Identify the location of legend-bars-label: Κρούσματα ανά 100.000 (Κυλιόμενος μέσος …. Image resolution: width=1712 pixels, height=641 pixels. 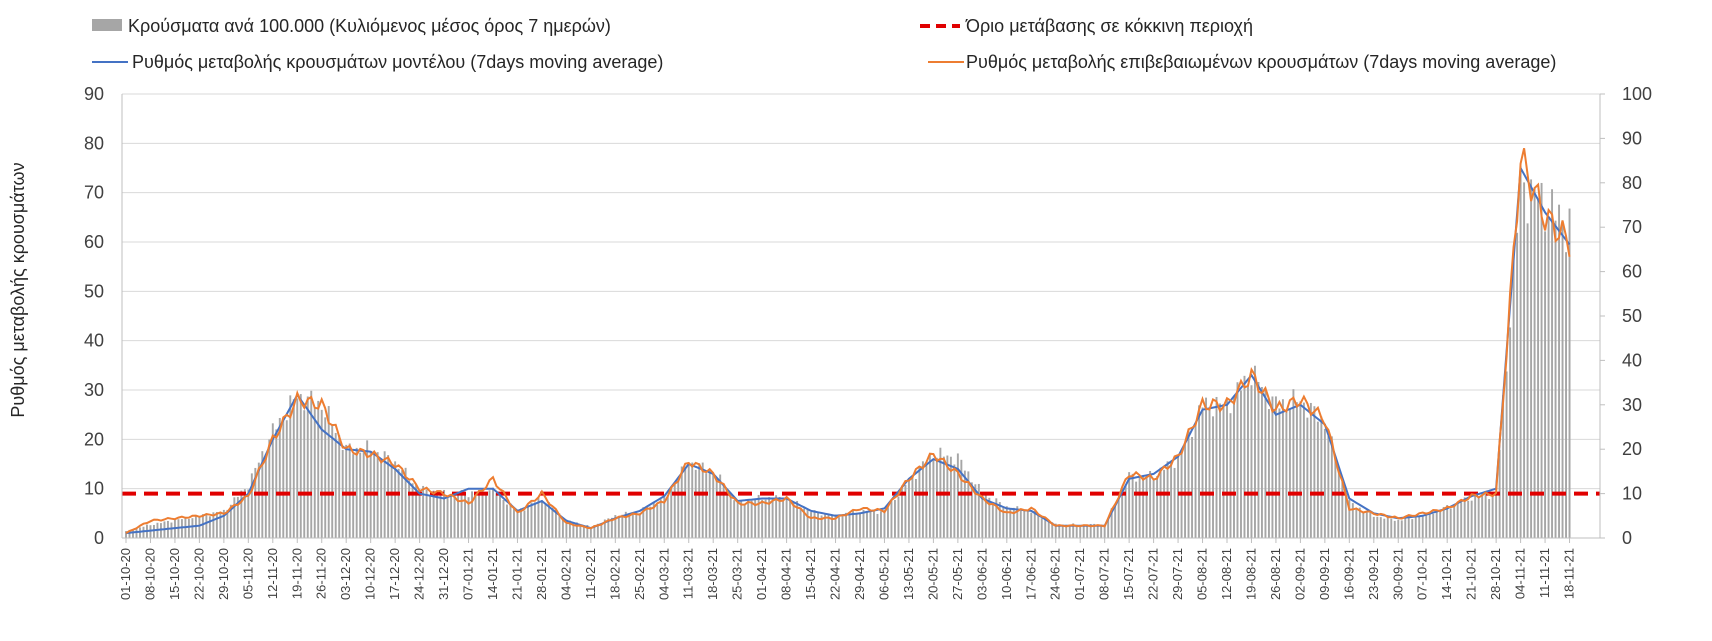
(369, 26).